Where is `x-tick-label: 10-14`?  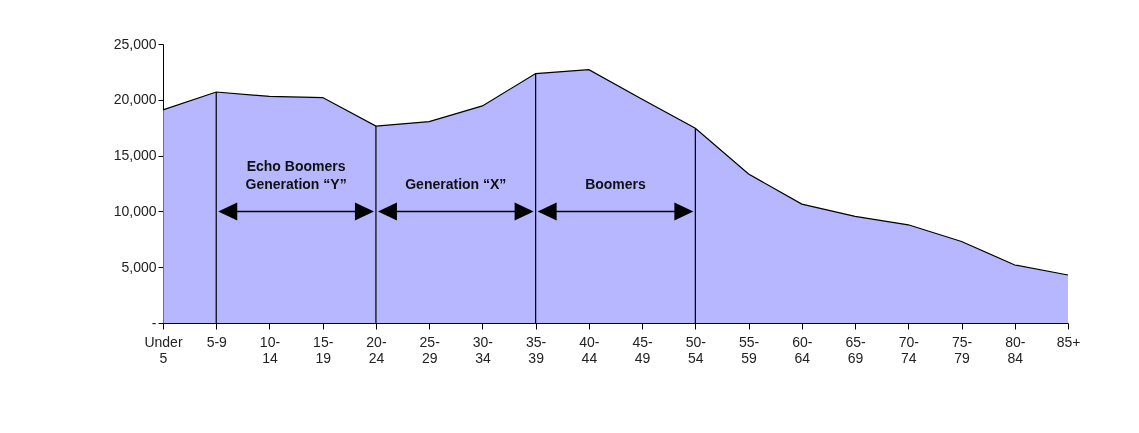 x-tick-label: 10-14 is located at coordinates (270, 349).